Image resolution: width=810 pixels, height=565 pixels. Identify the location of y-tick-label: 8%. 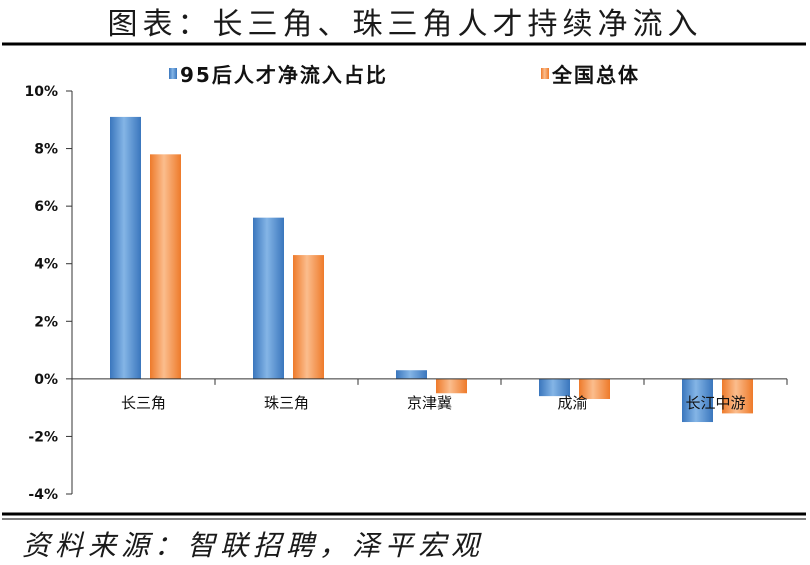
(46, 150).